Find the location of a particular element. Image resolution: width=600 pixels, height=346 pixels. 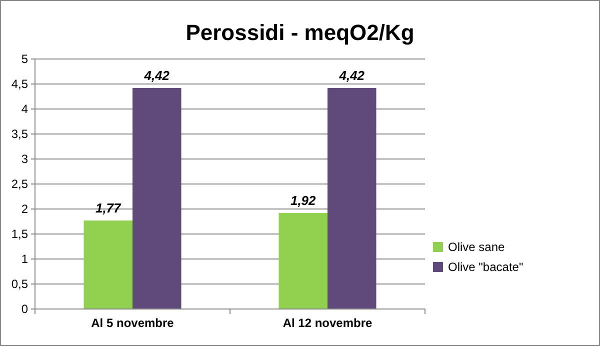

y-tick-label: 1,5 is located at coordinates (19, 234).